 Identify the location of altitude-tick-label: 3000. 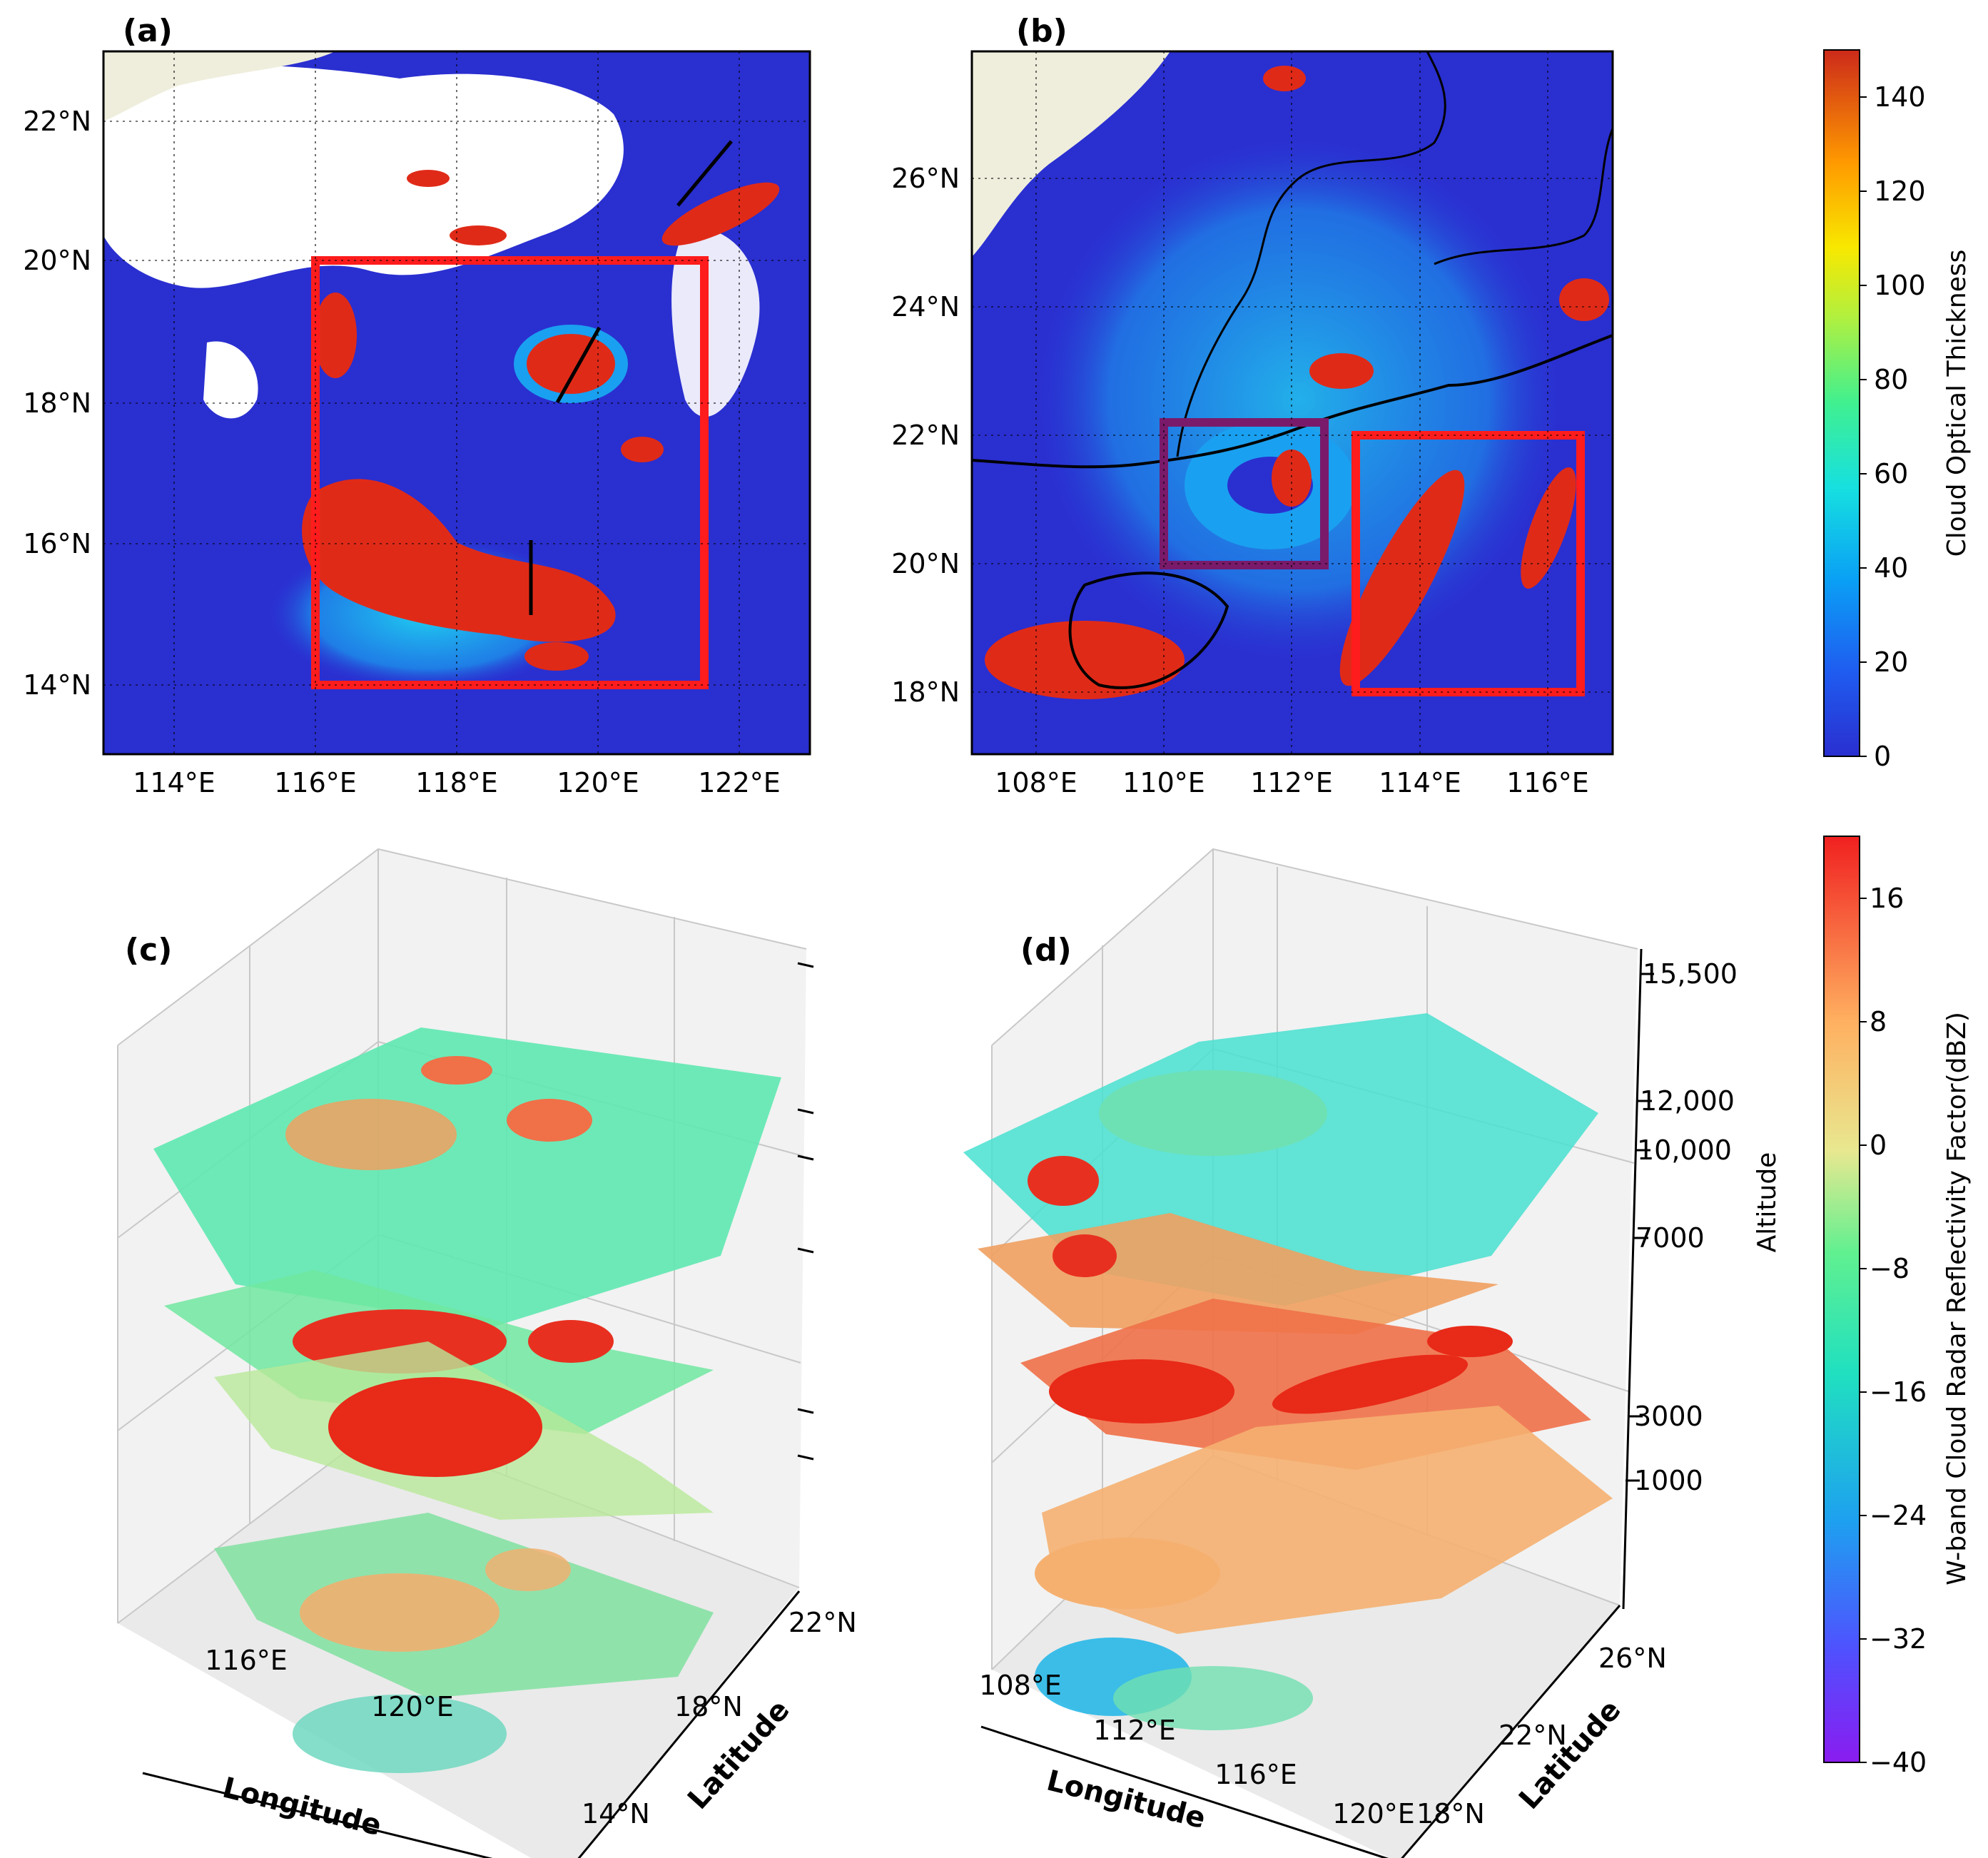
(1668, 1416).